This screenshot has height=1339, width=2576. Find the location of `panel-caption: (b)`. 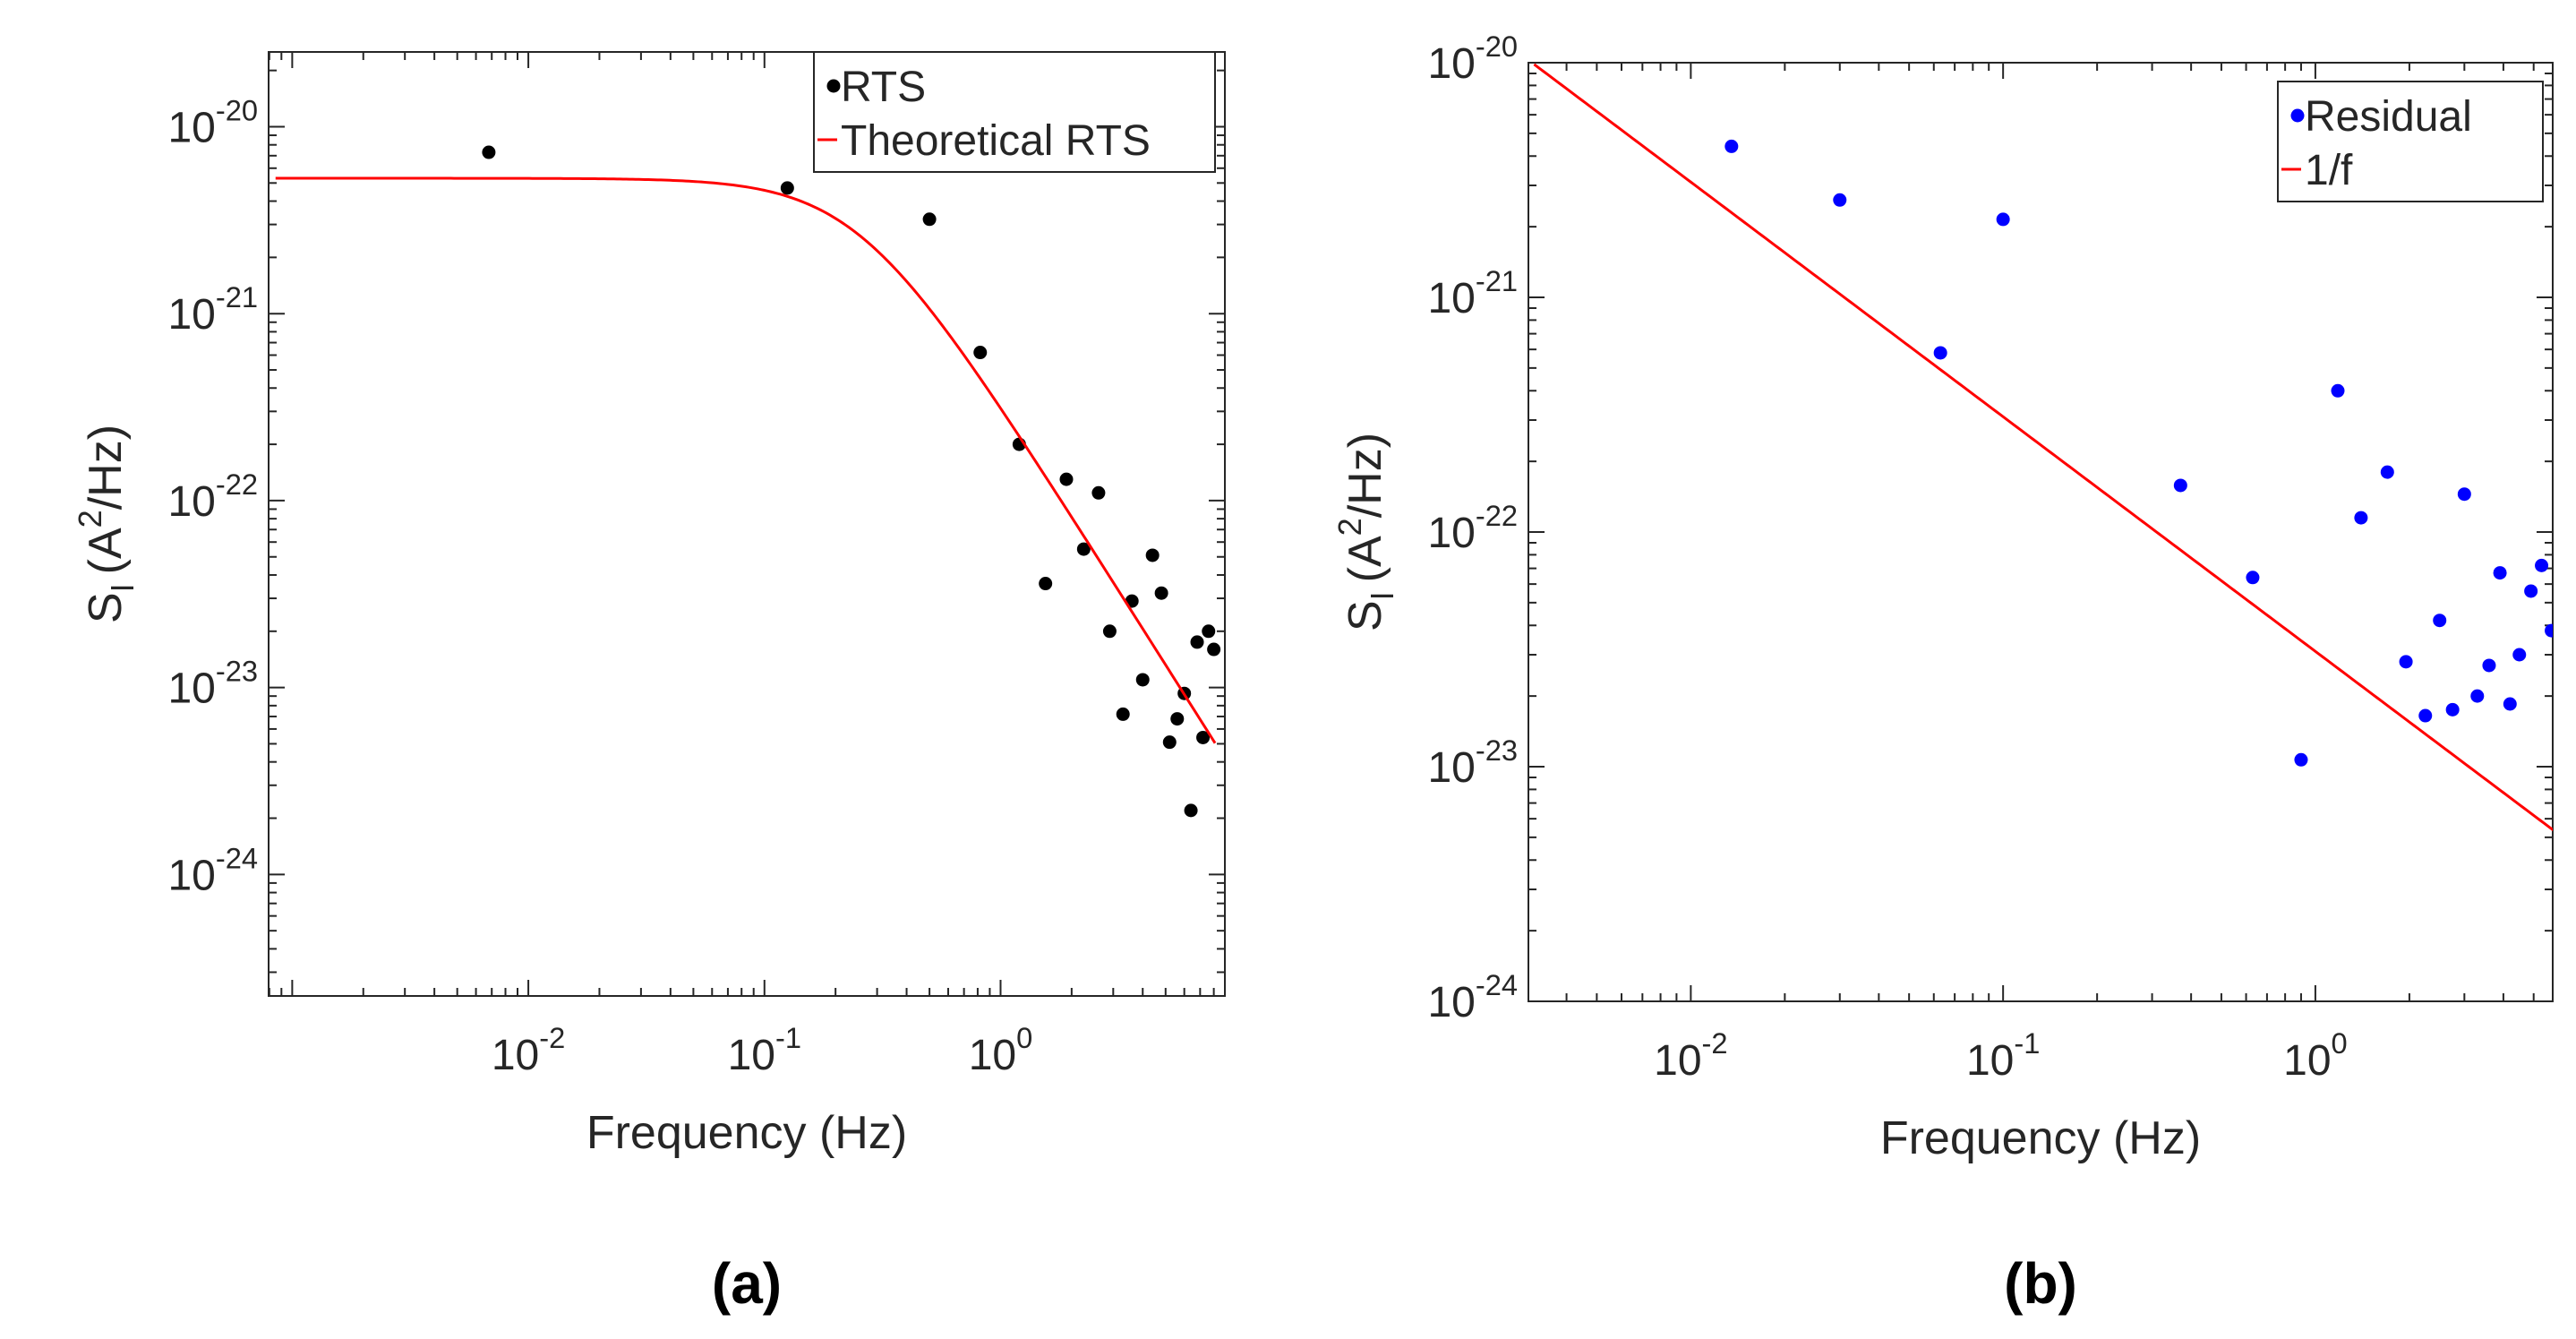

panel-caption: (b) is located at coordinates (2041, 1283).